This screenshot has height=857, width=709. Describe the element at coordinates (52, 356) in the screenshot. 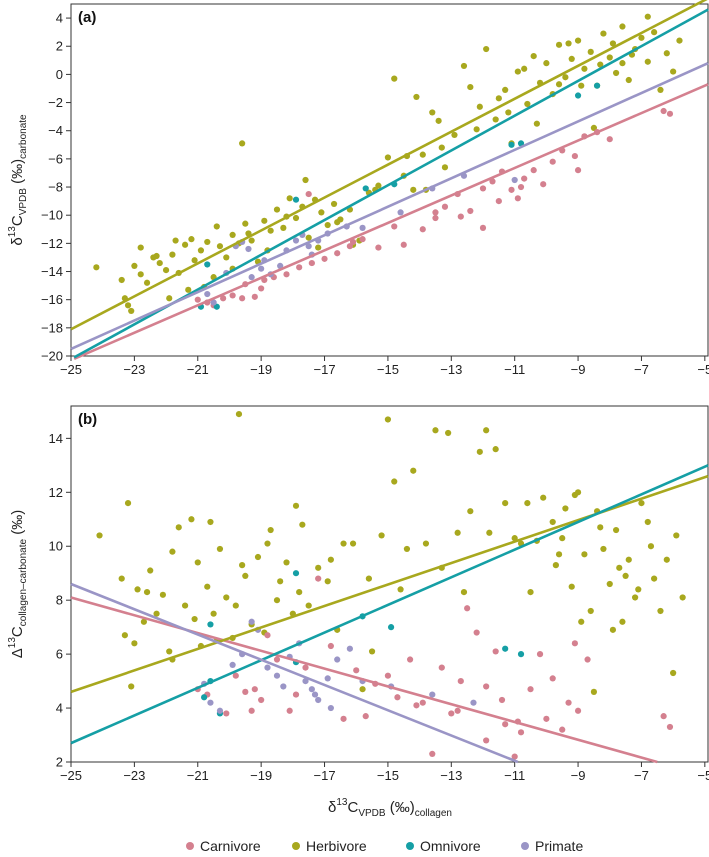

I see `panel-a-y-tick-label: −20` at that location.